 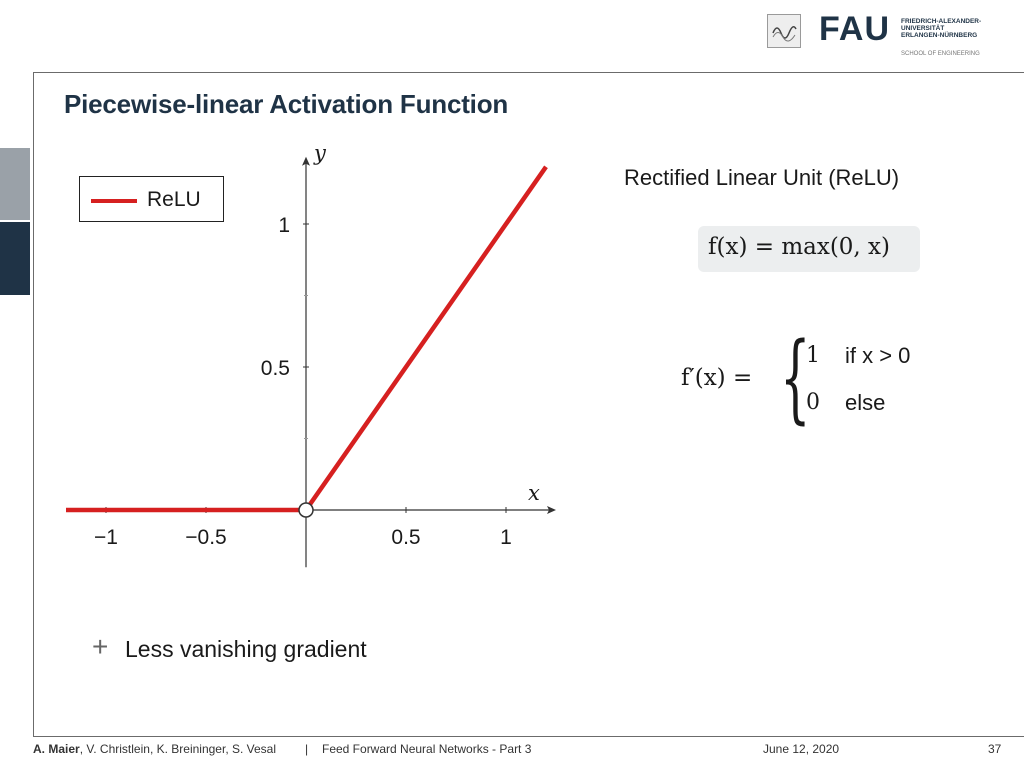 What do you see at coordinates (795, 378) in the screenshot?
I see `case-brace-icon: {` at bounding box center [795, 378].